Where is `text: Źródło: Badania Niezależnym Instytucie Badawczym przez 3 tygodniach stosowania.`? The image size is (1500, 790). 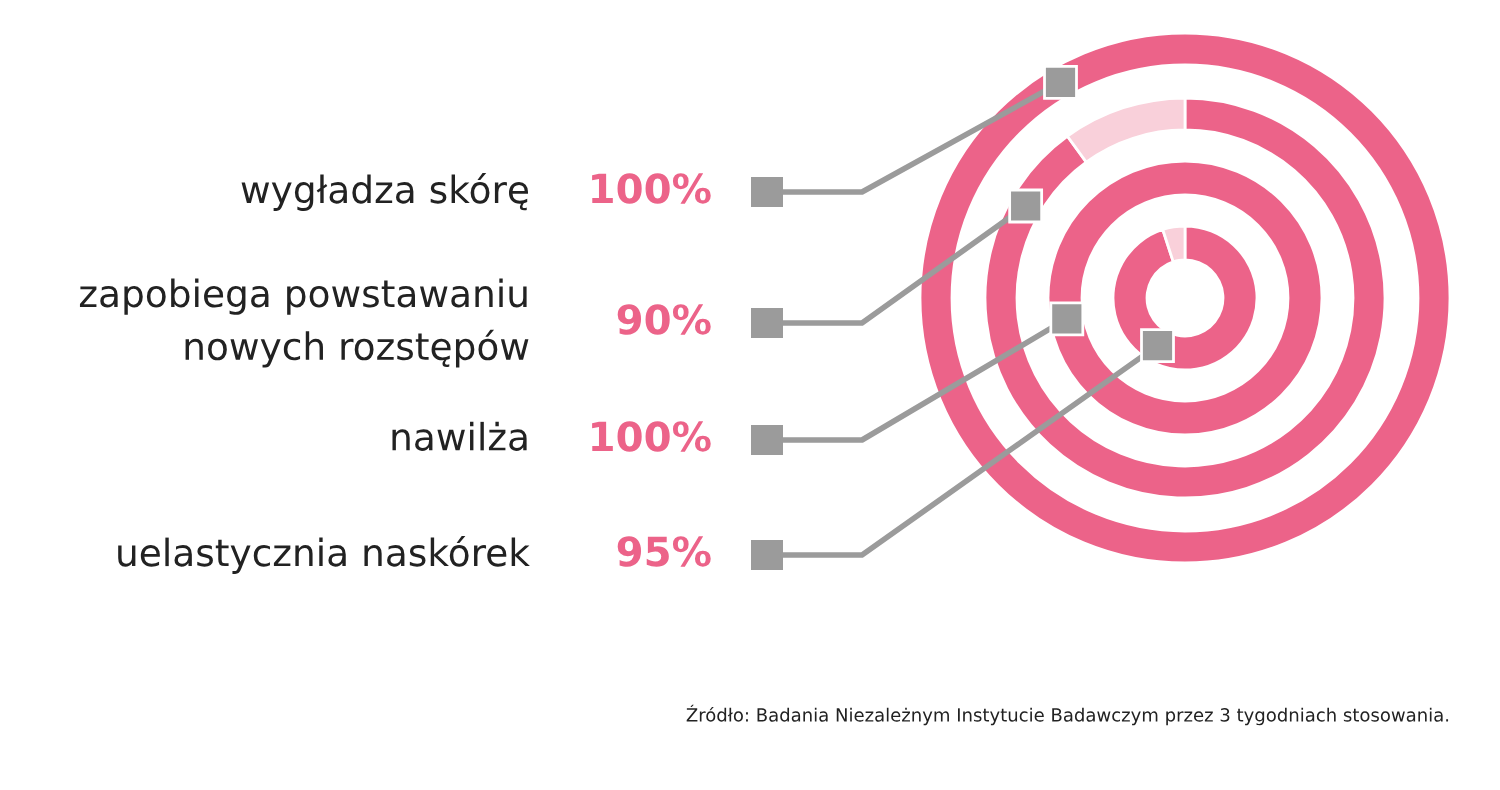 text: Źródło: Badania Niezależnym Instytucie Badawczym przez 3 tygodniach stosowania. is located at coordinates (1067, 715).